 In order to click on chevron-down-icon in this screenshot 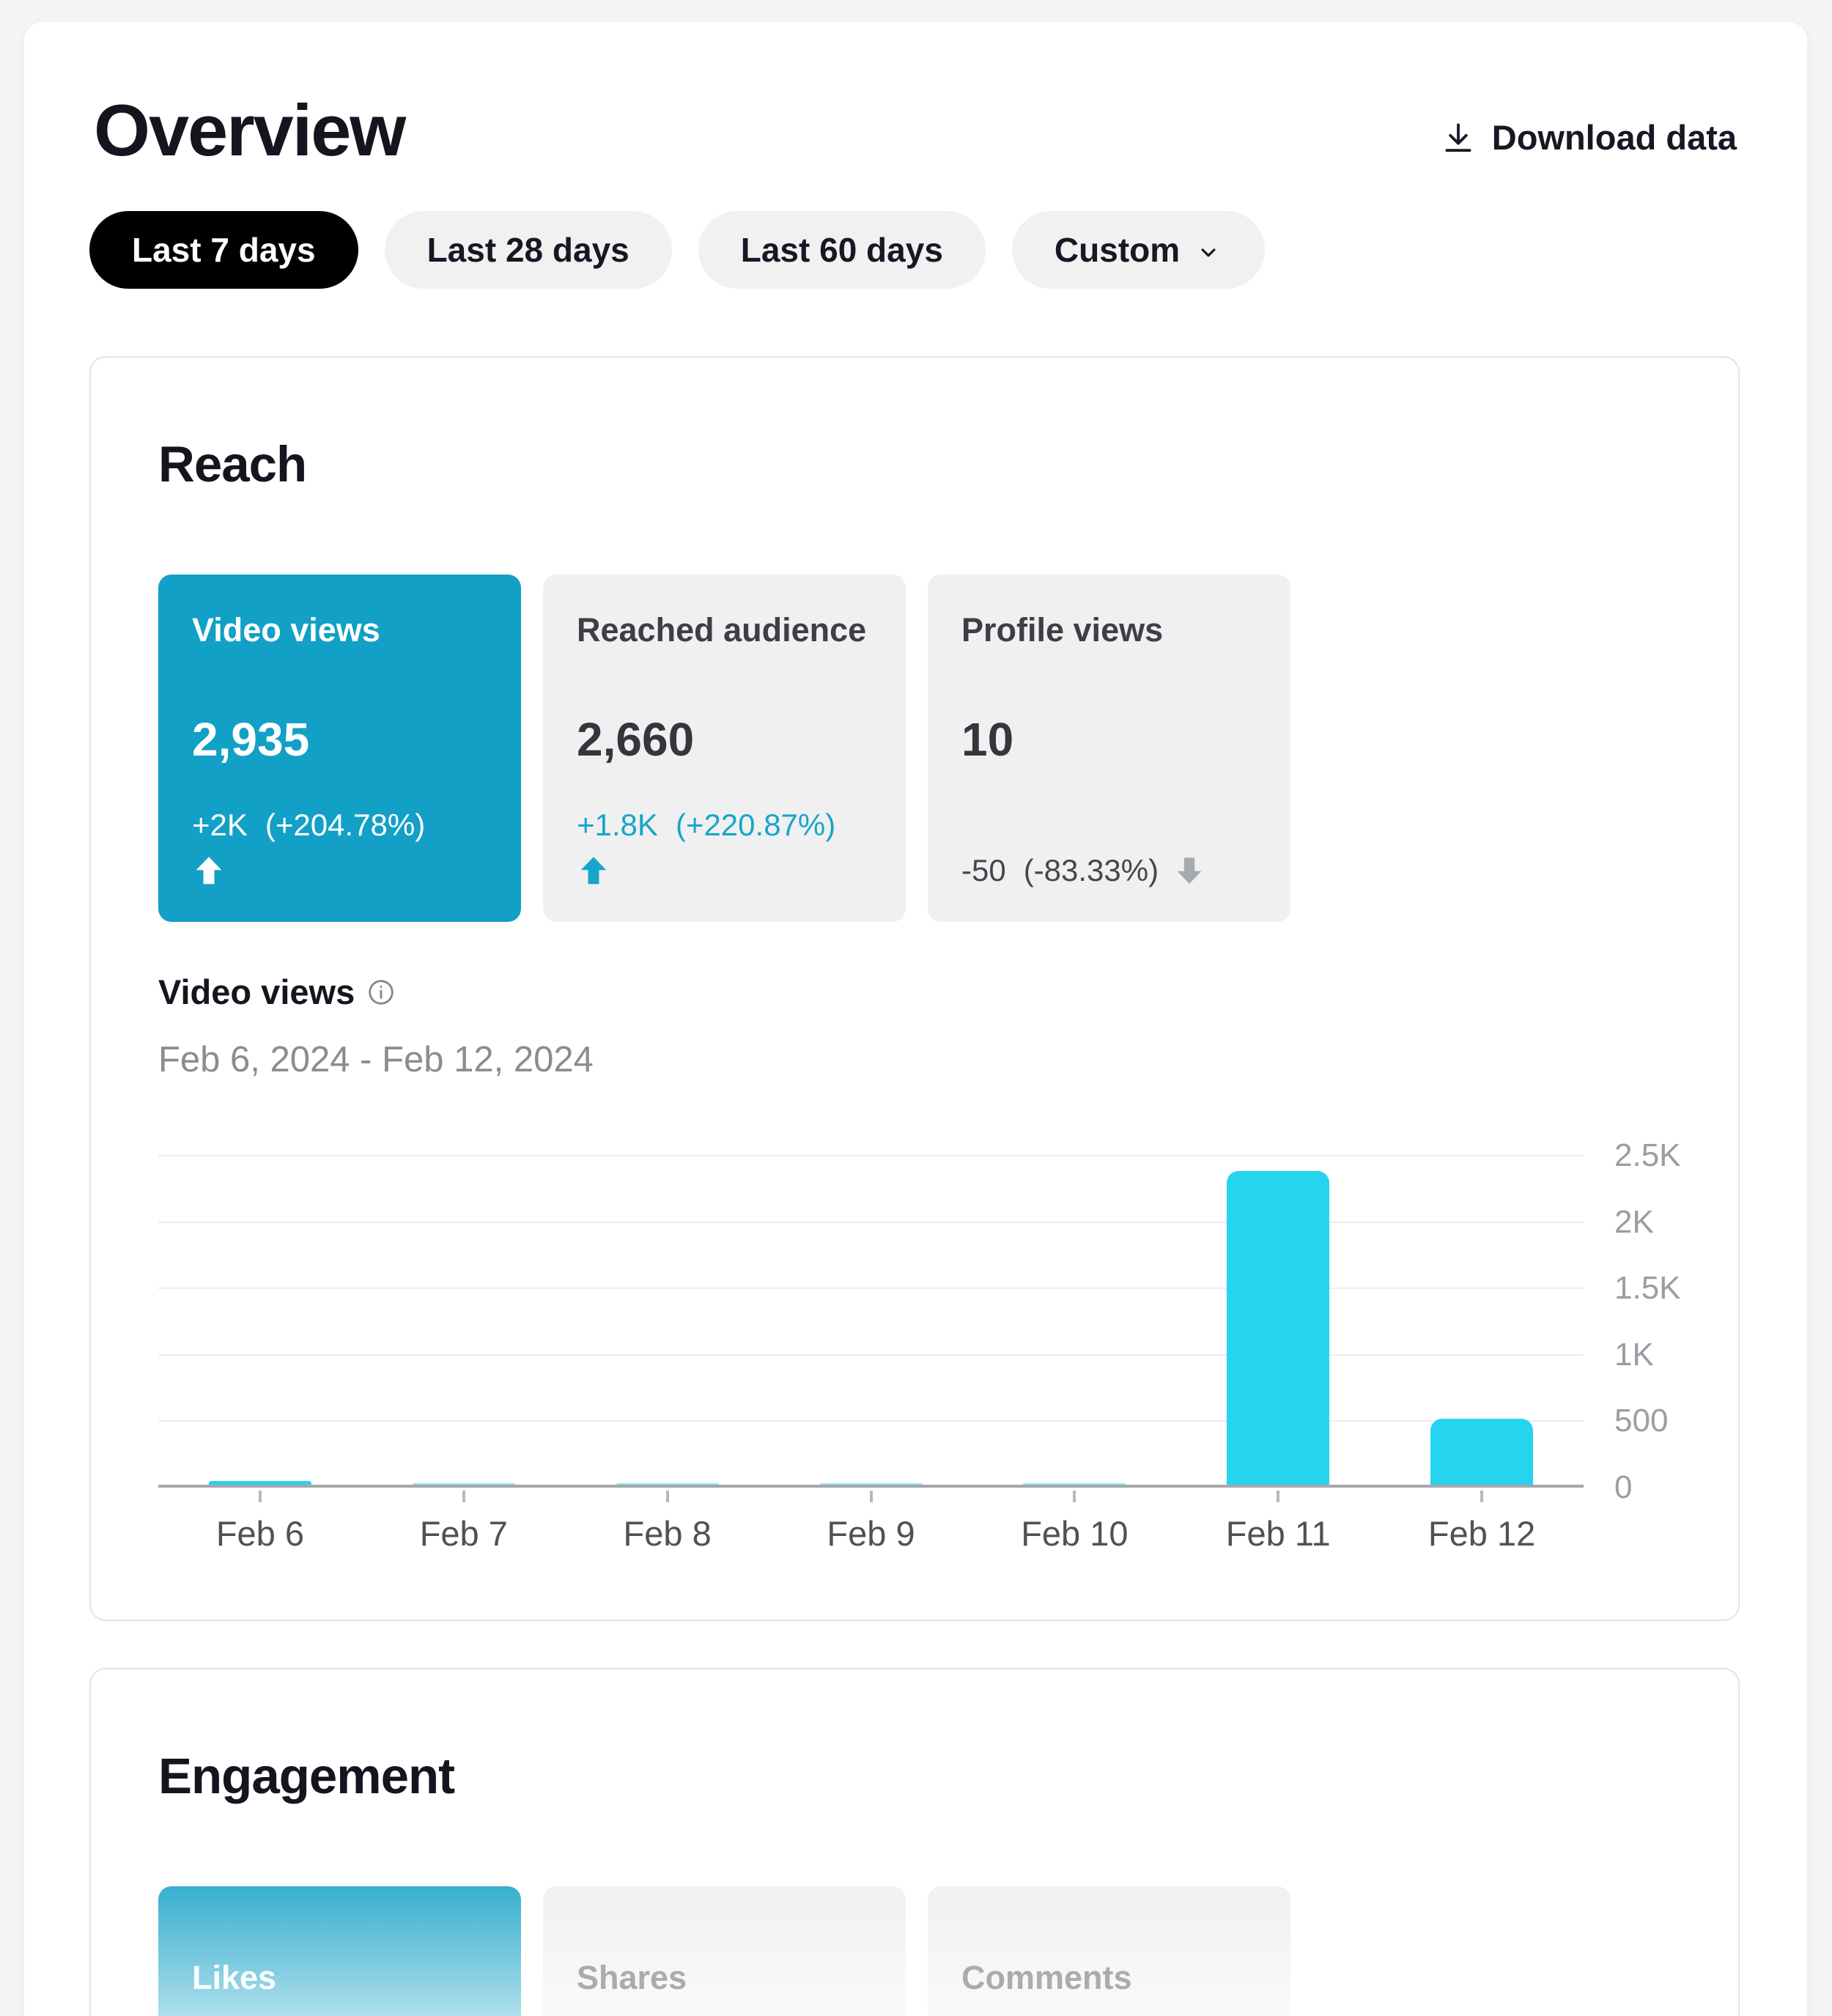, I will do `click(1208, 250)`.